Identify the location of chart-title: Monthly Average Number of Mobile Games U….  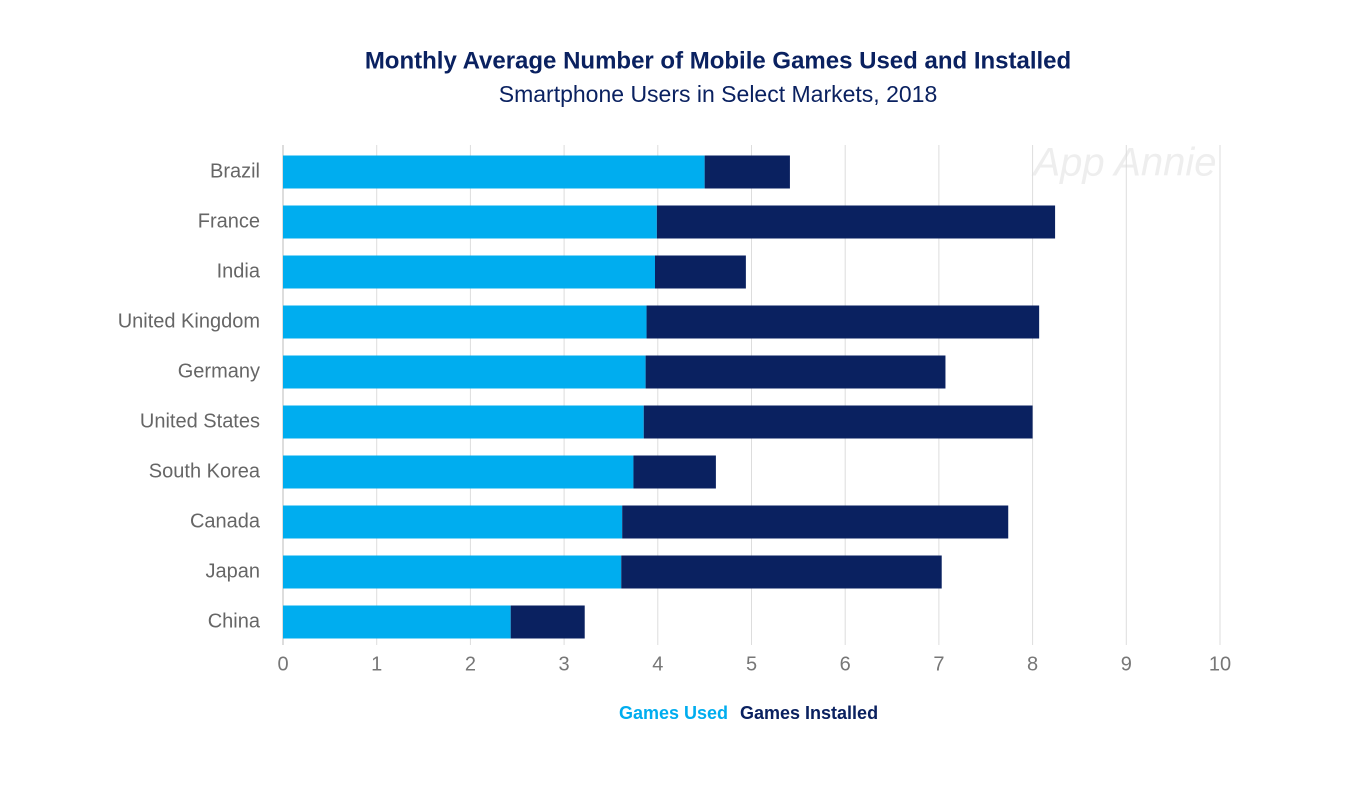
(718, 60).